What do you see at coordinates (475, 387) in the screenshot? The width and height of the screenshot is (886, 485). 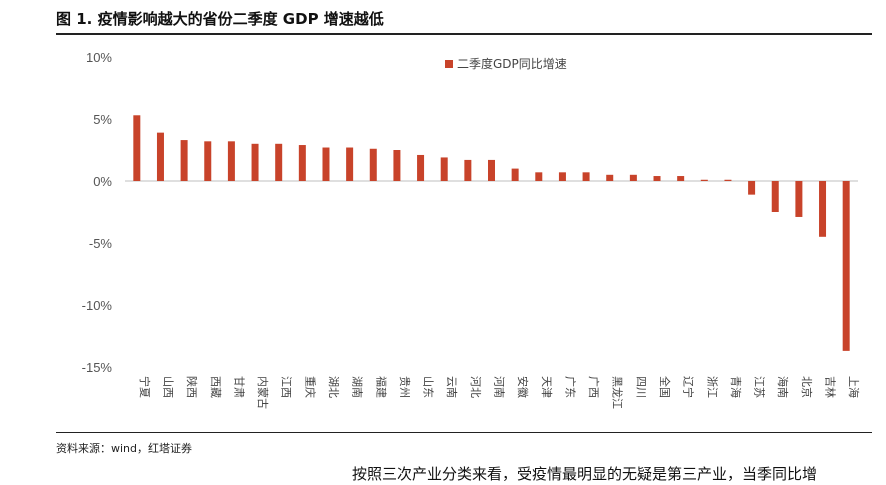 I see `category-label: 河北` at bounding box center [475, 387].